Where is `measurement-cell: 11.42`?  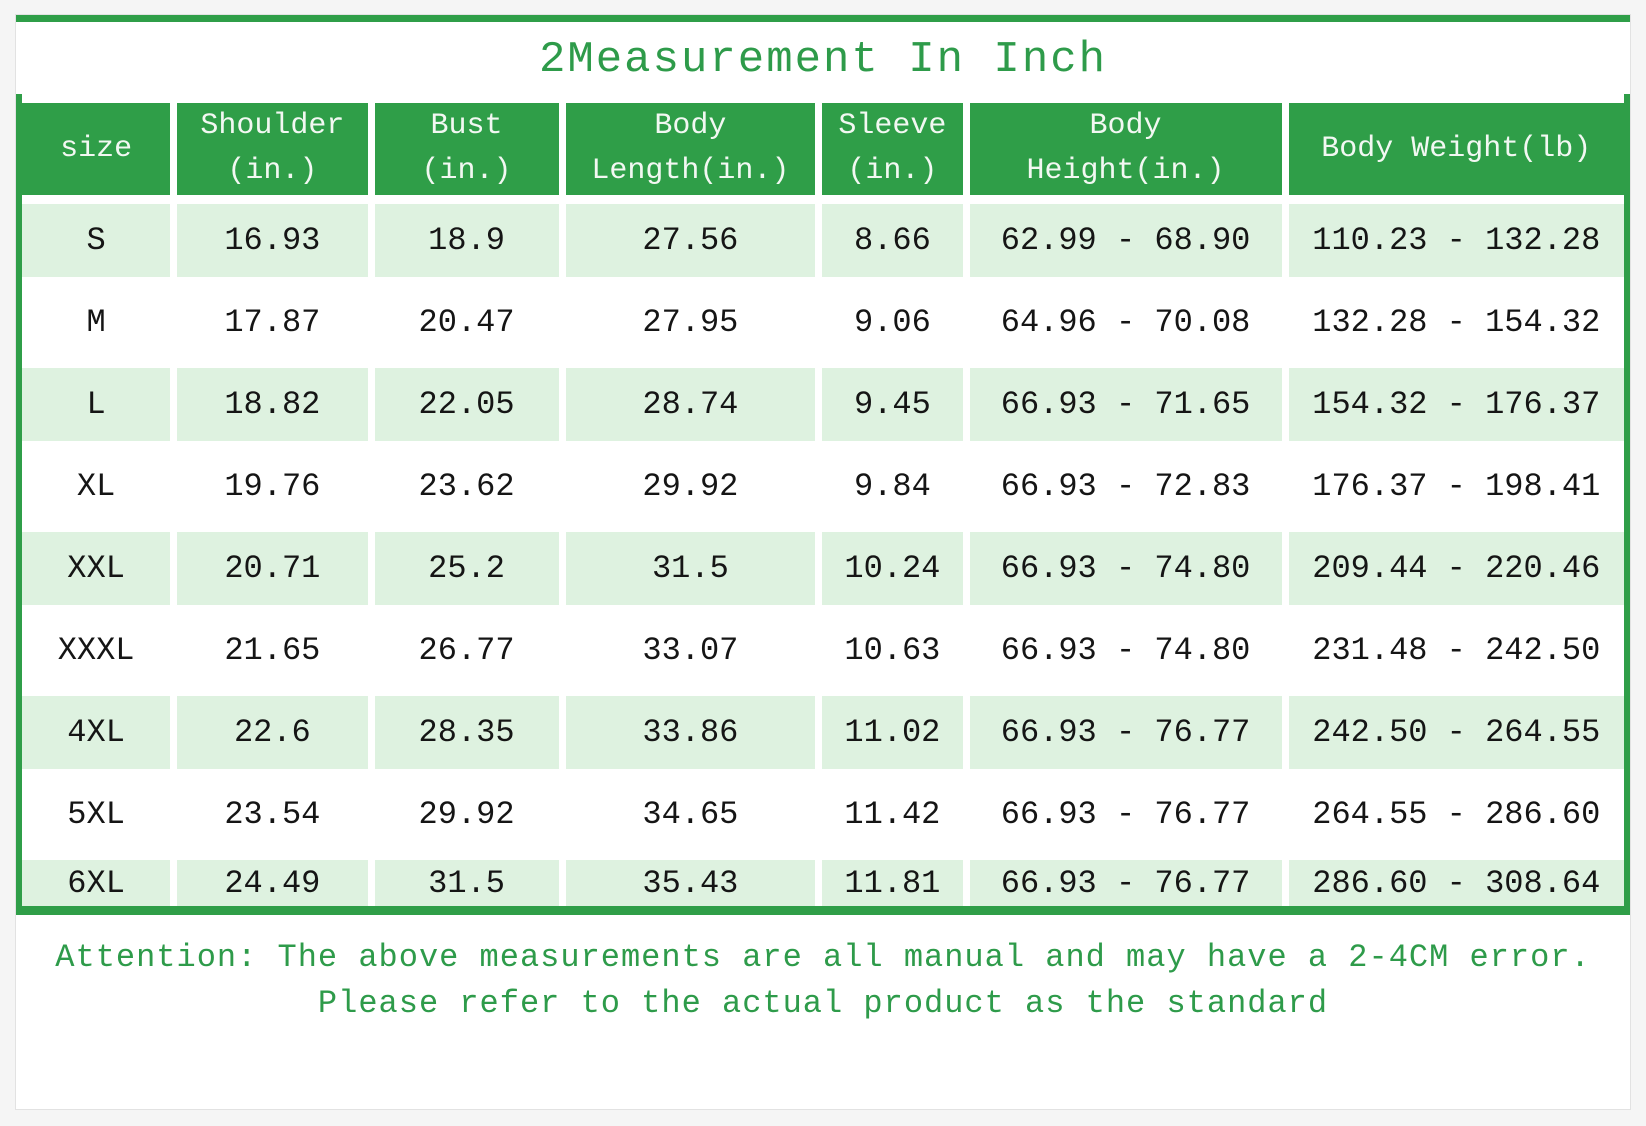
measurement-cell: 11.42 is located at coordinates (892, 814).